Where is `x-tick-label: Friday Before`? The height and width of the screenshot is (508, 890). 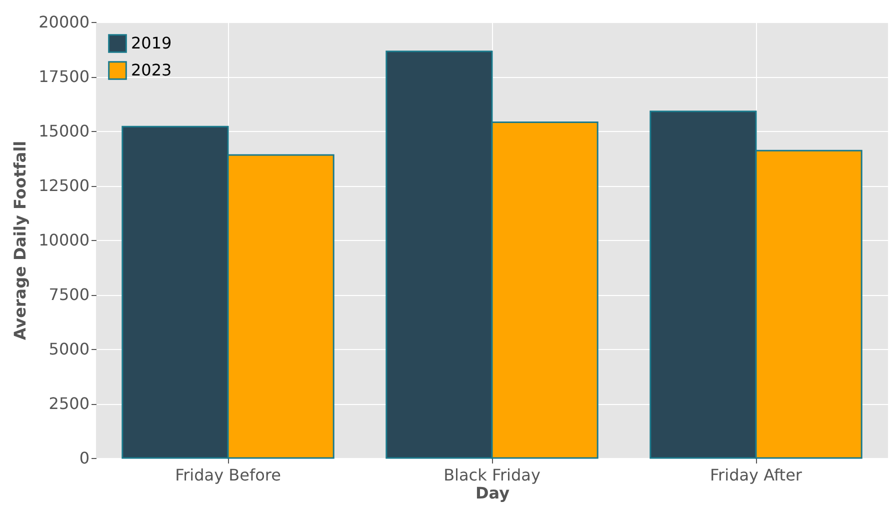
x-tick-label: Friday Before is located at coordinates (228, 475).